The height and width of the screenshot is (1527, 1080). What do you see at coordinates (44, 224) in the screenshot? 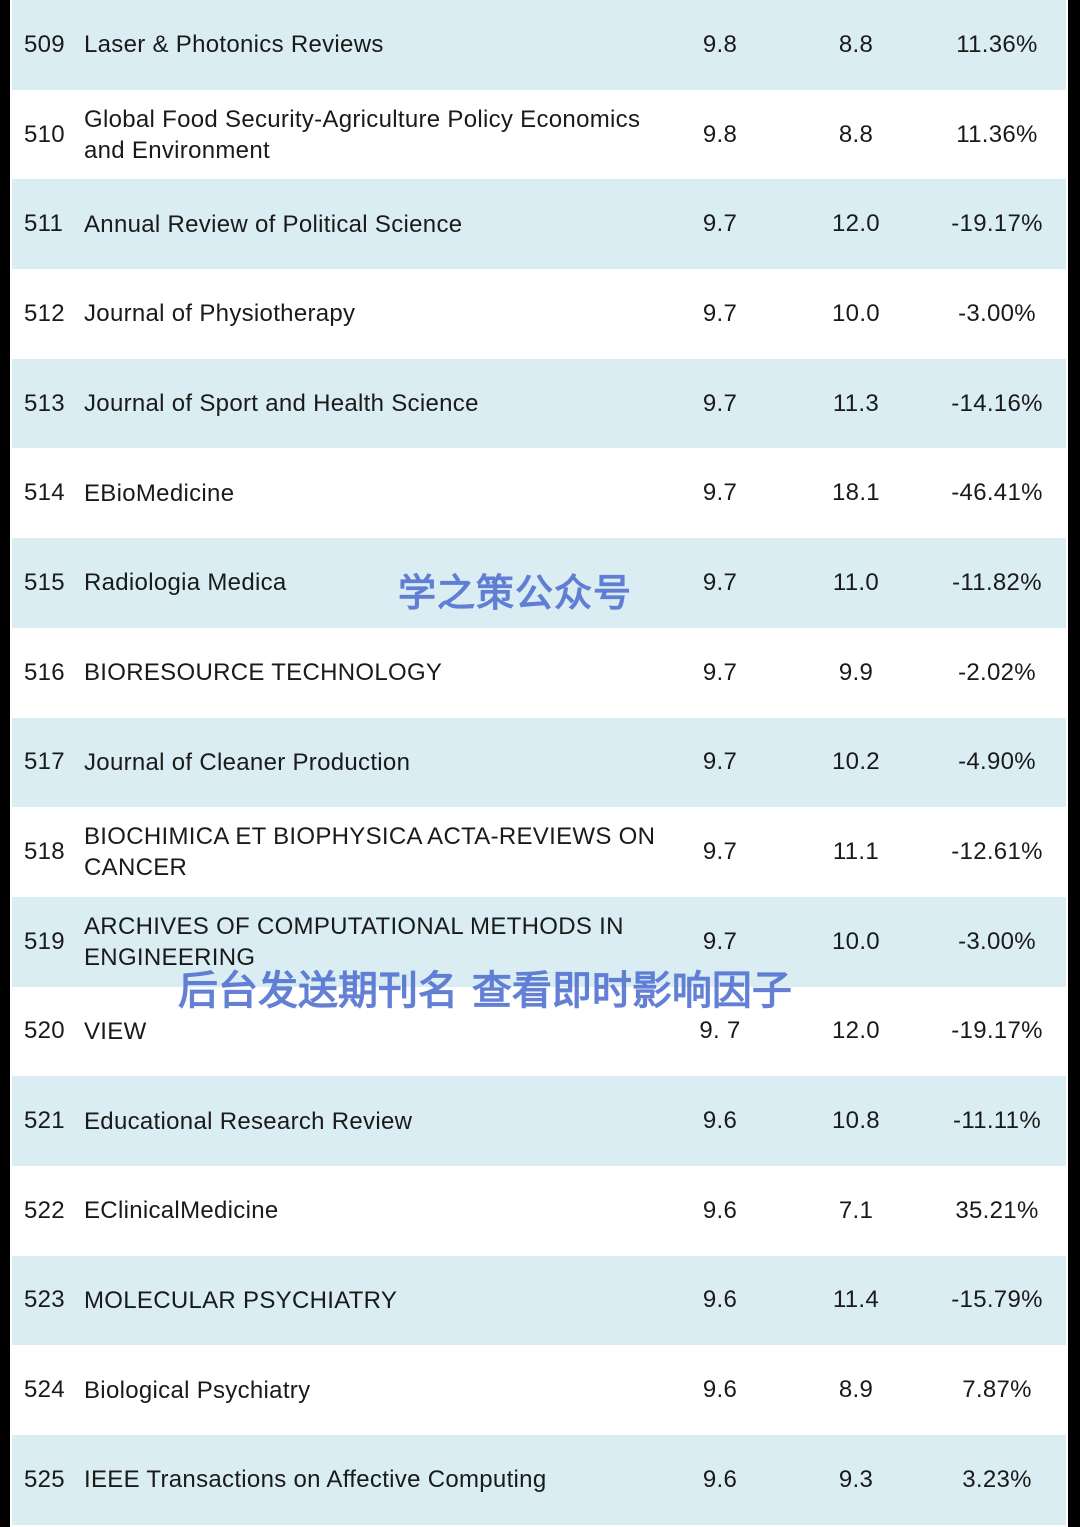
I see `rank-cell: 511` at bounding box center [44, 224].